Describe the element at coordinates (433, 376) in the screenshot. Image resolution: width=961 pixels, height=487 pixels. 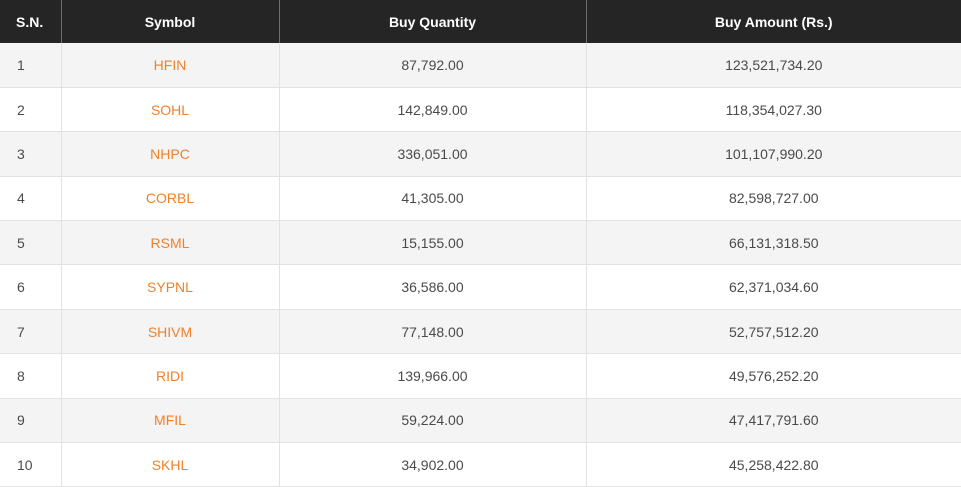
I see `cell-buy-quantity: 139,966.00` at that location.